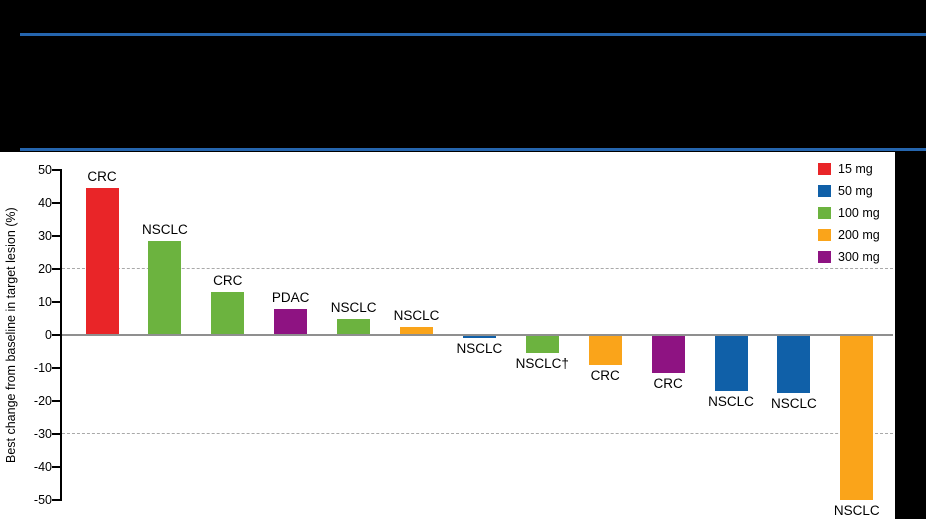 Image resolution: width=926 pixels, height=519 pixels. I want to click on bar-7-NSCLC-50mg, so click(479, 337).